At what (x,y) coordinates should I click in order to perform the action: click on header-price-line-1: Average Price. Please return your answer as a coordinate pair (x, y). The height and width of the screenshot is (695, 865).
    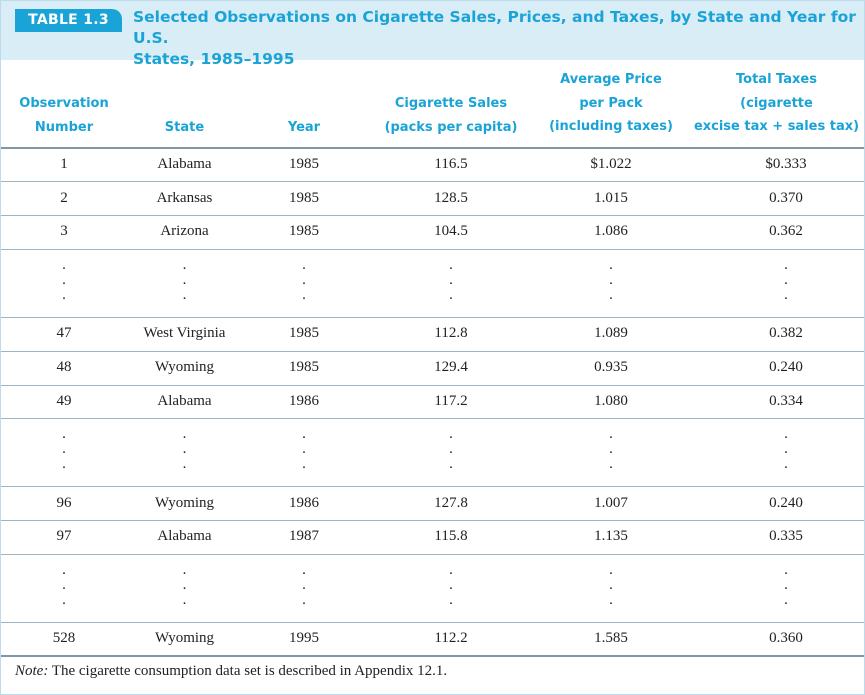
    Looking at the image, I should click on (611, 79).